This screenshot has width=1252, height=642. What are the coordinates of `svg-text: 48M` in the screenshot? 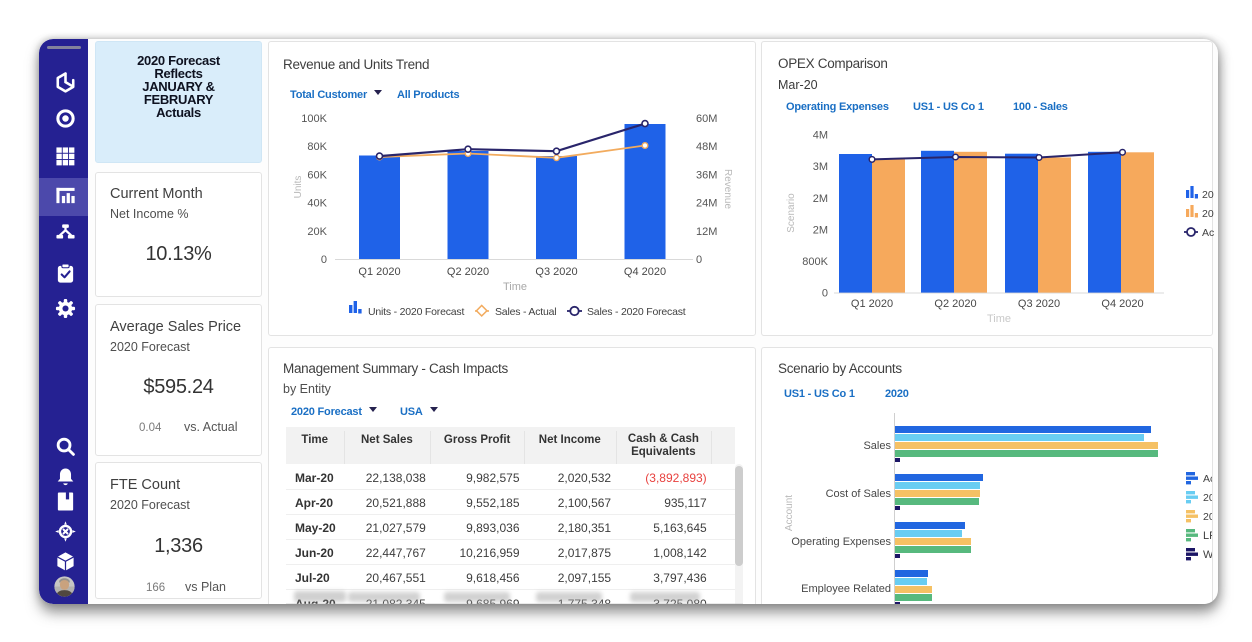 It's located at (706, 147).